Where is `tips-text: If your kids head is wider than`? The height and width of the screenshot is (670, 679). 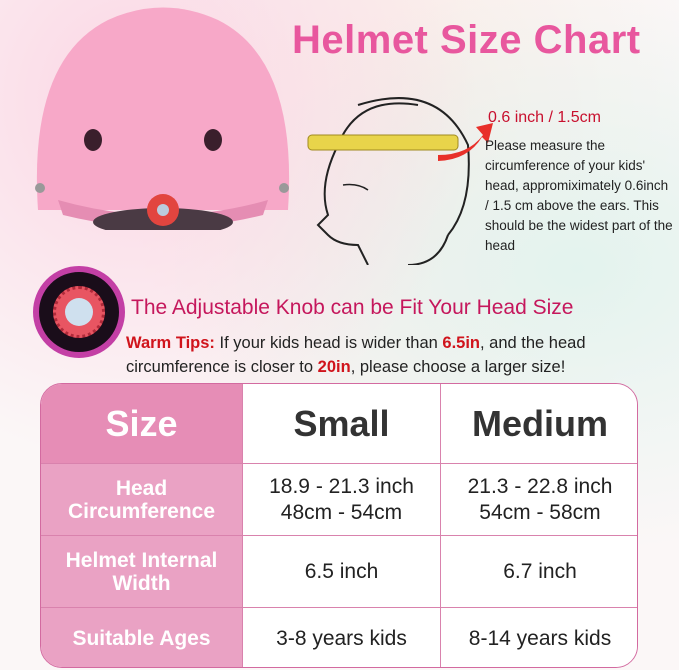 tips-text: If your kids head is wider than is located at coordinates (328, 343).